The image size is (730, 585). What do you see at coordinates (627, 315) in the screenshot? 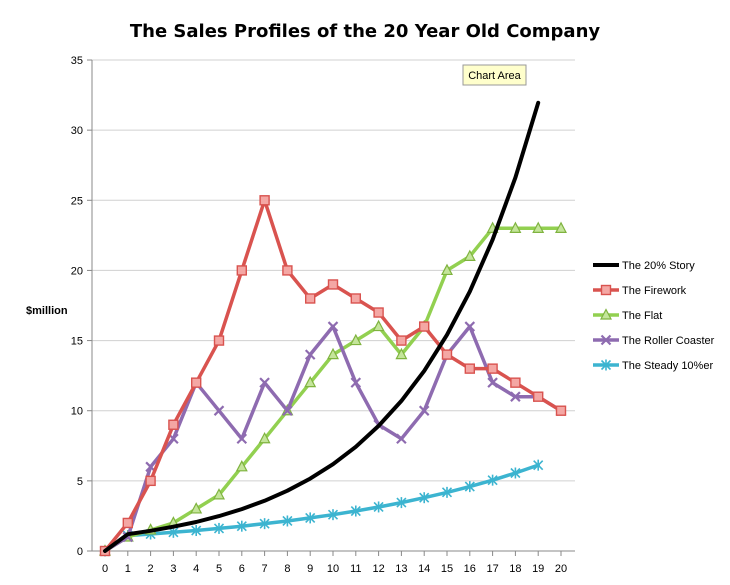
I see `legend-item-3: The Flat` at bounding box center [627, 315].